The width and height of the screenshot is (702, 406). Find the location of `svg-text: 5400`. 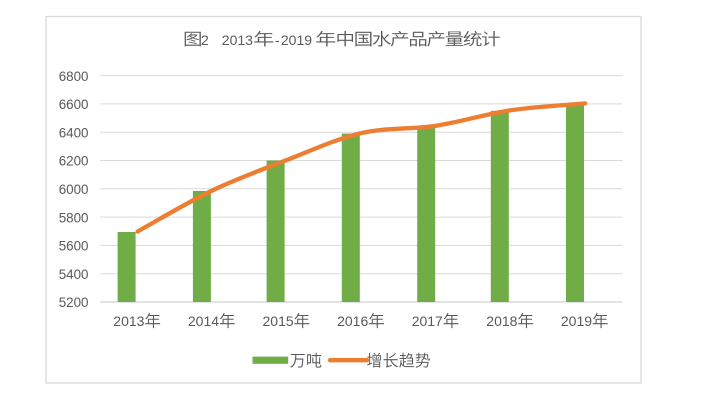

svg-text: 5400 is located at coordinates (74, 274).